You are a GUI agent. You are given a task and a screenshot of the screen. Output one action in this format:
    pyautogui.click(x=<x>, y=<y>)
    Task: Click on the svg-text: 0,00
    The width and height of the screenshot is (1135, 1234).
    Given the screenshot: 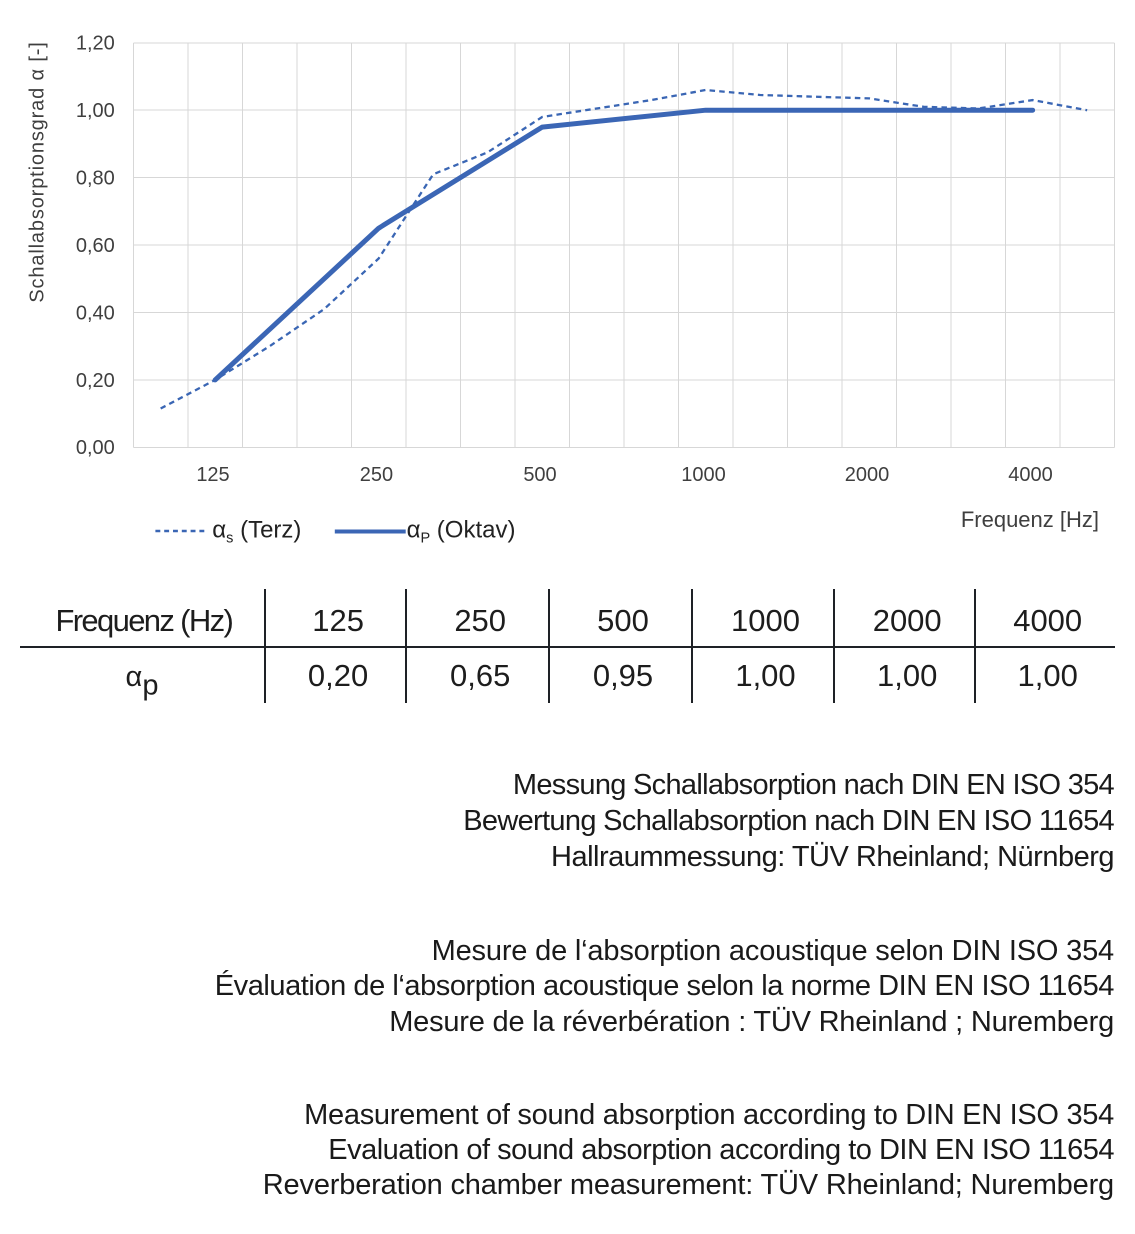 What is the action you would take?
    pyautogui.click(x=95, y=448)
    